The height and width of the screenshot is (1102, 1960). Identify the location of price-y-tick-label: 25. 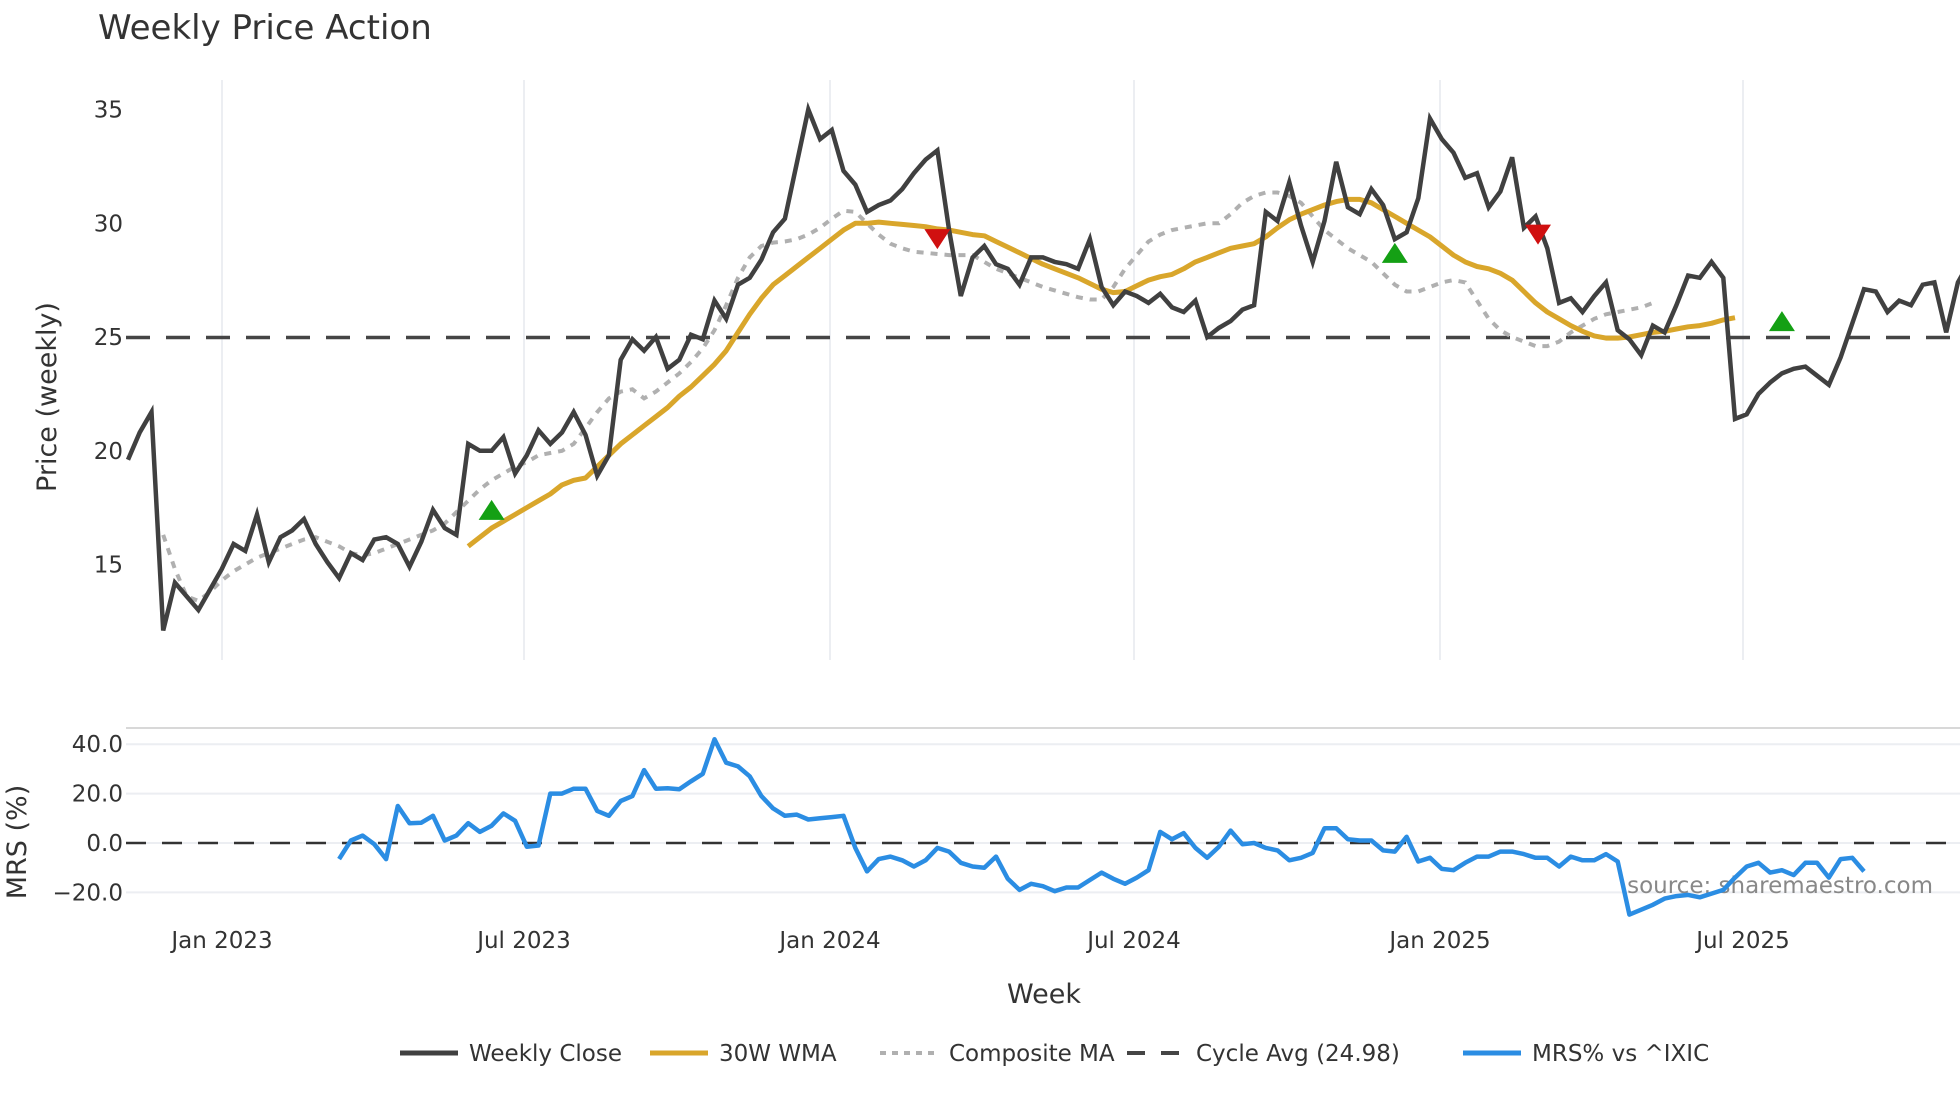
(108, 338).